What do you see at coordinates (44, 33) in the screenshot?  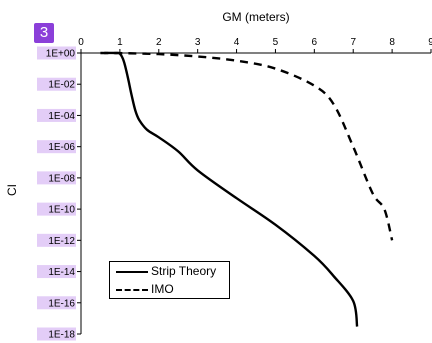 I see `figure-number-badge: 3` at bounding box center [44, 33].